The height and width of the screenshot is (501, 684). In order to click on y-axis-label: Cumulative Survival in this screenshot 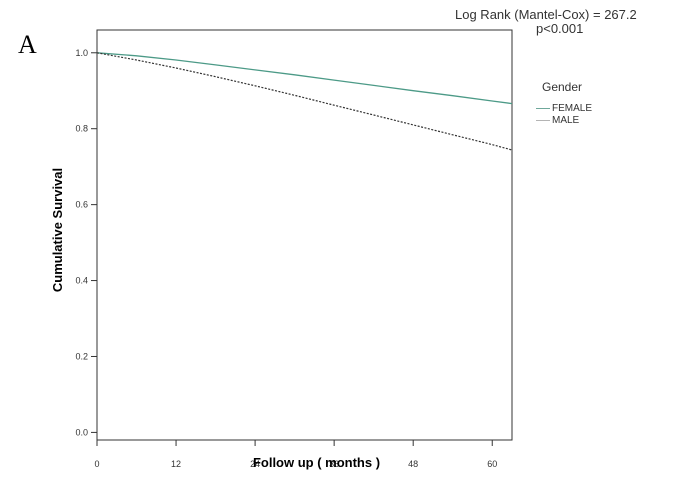, I will do `click(57, 230)`.